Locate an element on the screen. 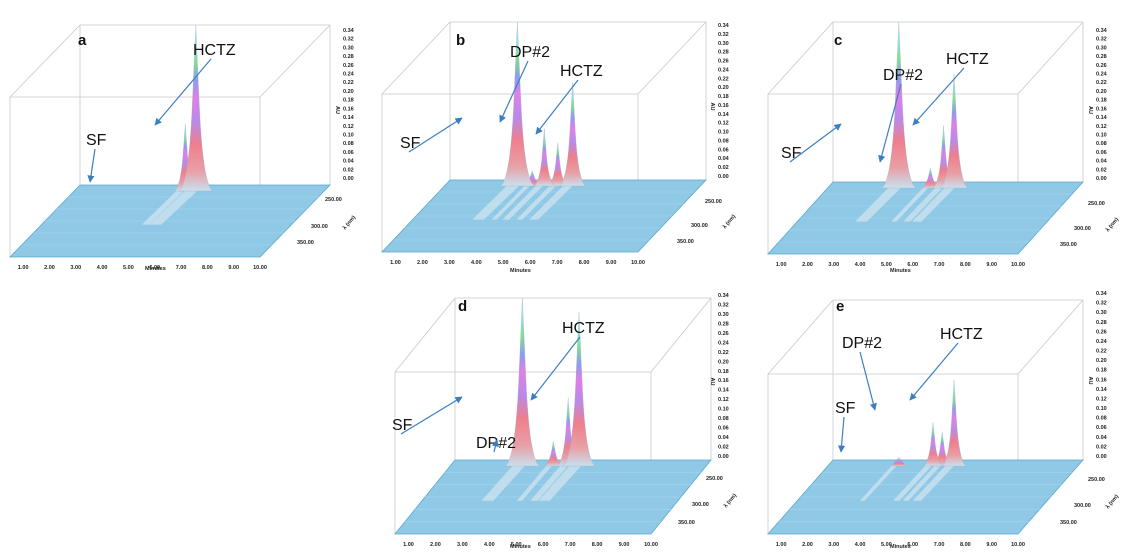 The width and height of the screenshot is (1130, 552). au-tick-label: 0.00 is located at coordinates (723, 457).